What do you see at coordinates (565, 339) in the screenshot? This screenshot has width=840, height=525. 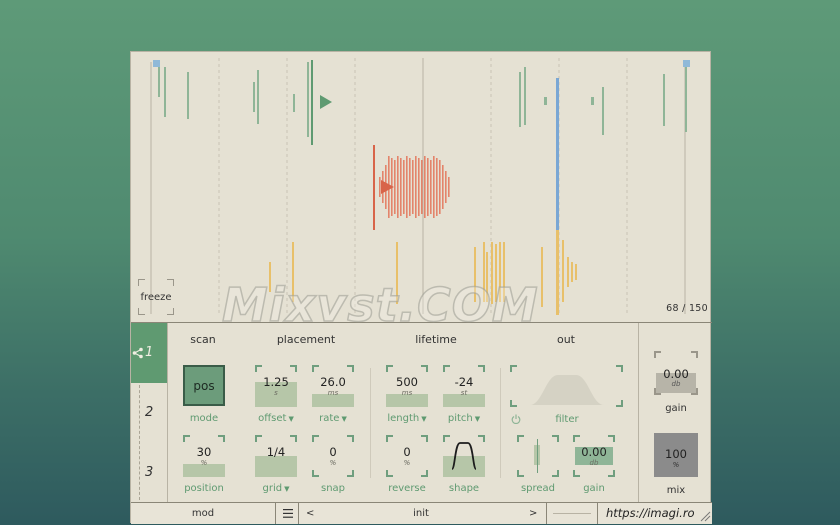 I see `section-title-out: out` at bounding box center [565, 339].